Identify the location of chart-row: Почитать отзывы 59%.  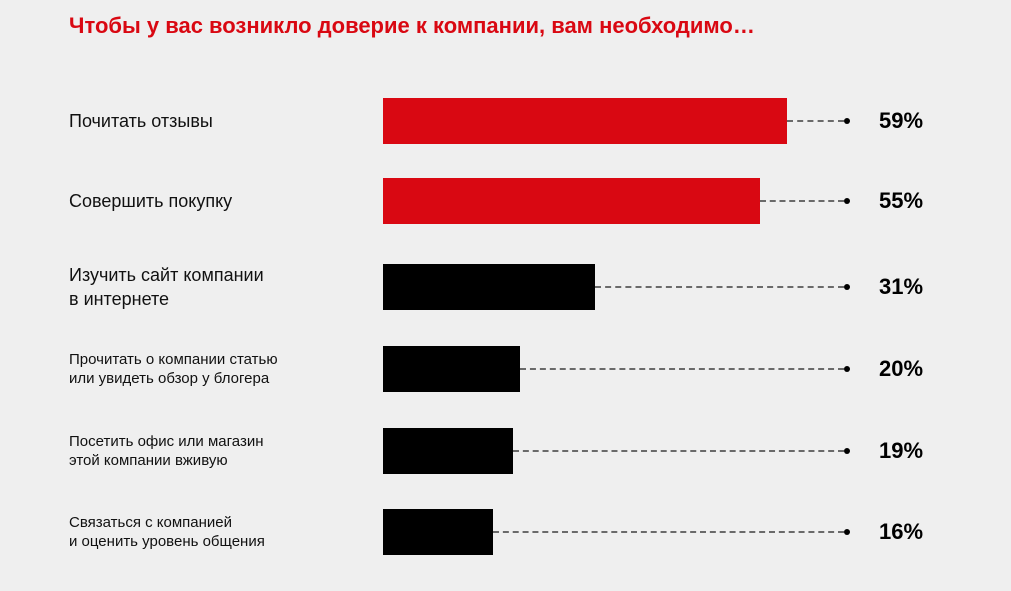
(505, 121).